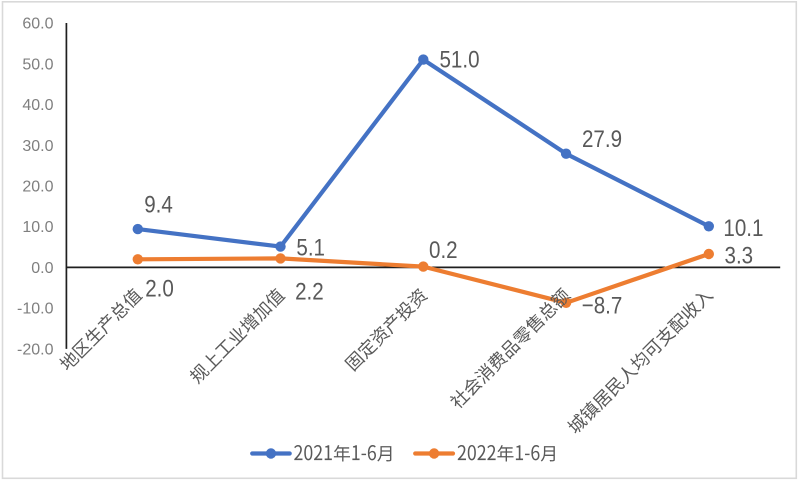 The height and width of the screenshot is (480, 800). What do you see at coordinates (739, 255) in the screenshot?
I see `svg-text: 3.3` at bounding box center [739, 255].